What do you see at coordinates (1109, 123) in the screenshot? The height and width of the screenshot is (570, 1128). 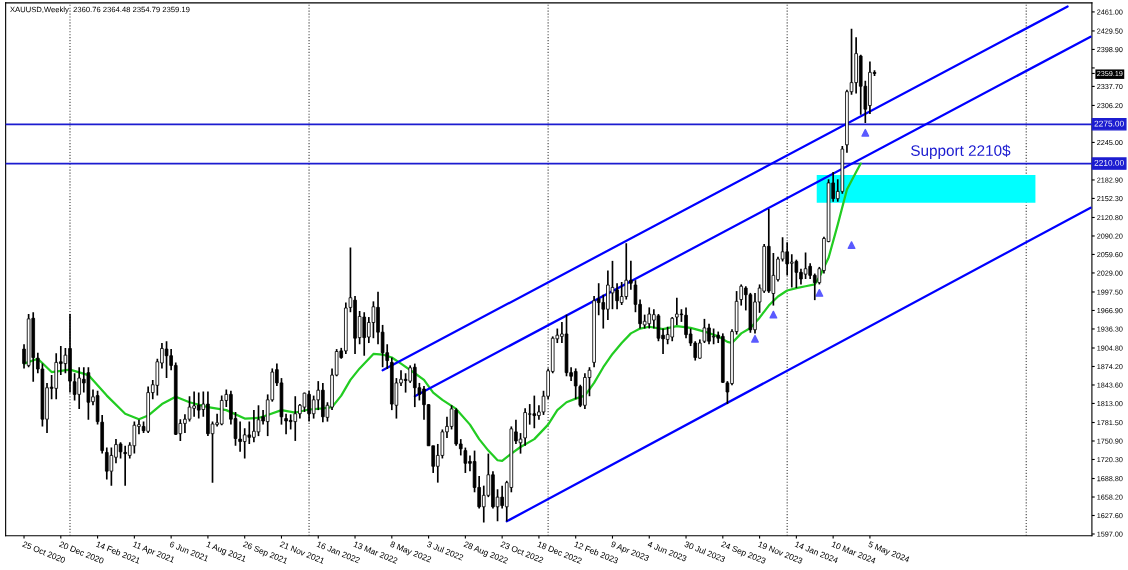 I see `ref-line-label: 2275.00` at bounding box center [1109, 123].